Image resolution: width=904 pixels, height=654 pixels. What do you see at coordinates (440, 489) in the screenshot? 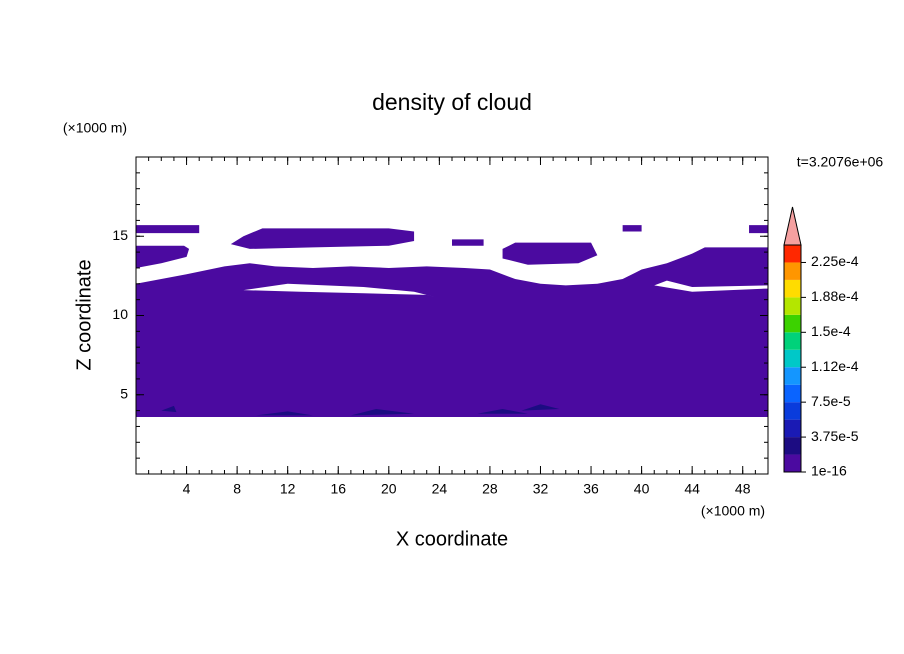
I see `x-tick-label: 24` at bounding box center [440, 489].